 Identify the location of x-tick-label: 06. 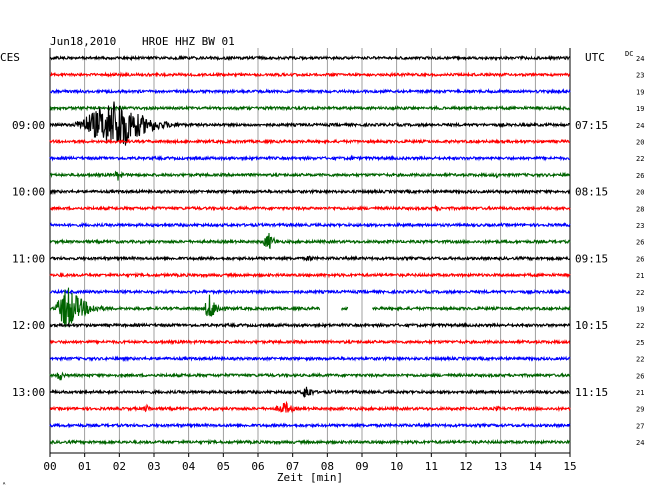
(257, 466).